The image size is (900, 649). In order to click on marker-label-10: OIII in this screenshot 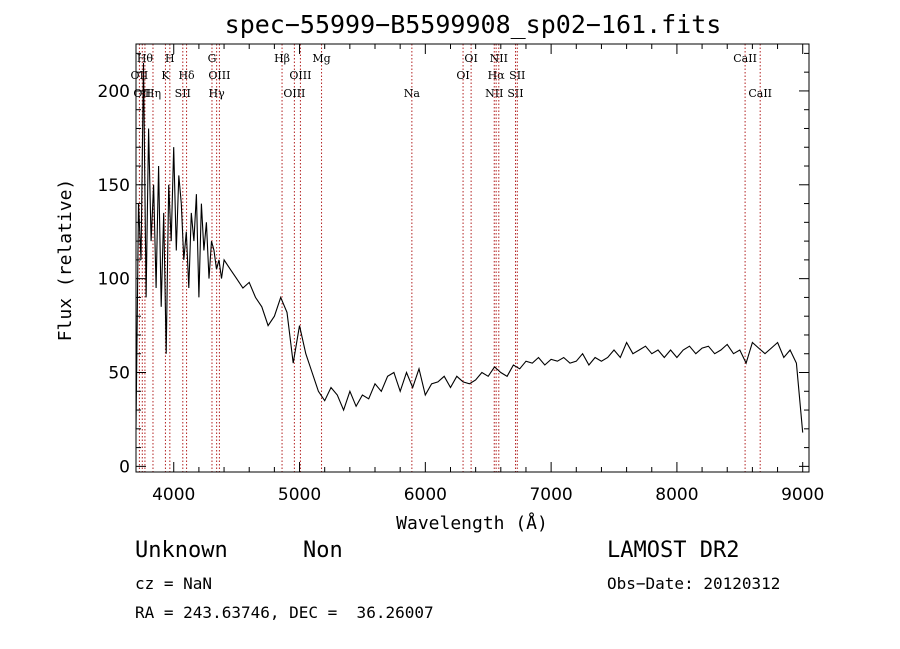, I will do `click(219, 75)`.